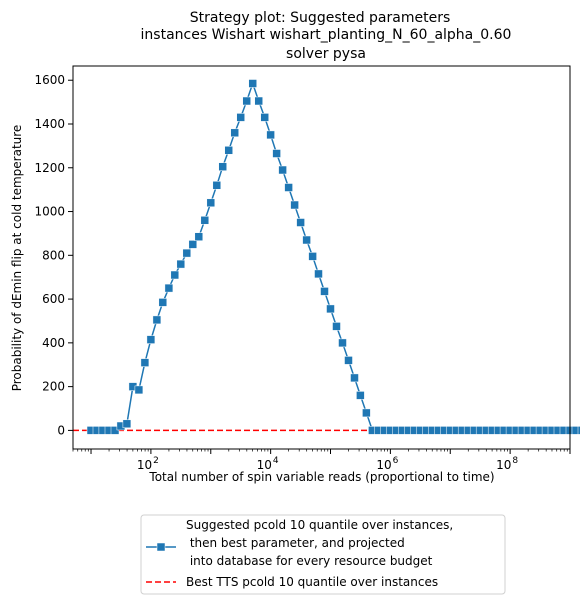 This screenshot has height=605, width=580. I want to click on legend-series-label-line-3: into database for every resource budget, so click(309, 561).